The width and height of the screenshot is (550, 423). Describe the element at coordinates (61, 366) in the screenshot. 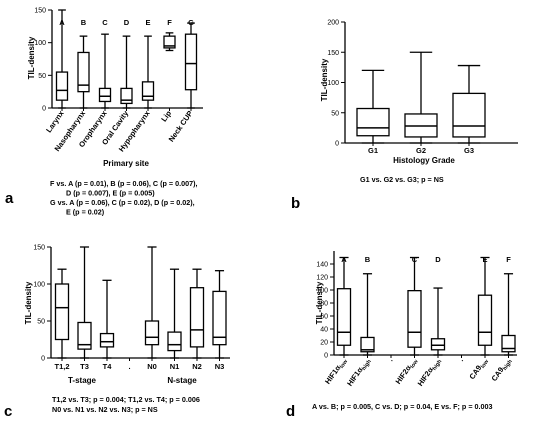

I see `x-tick-label: T1,2` at that location.